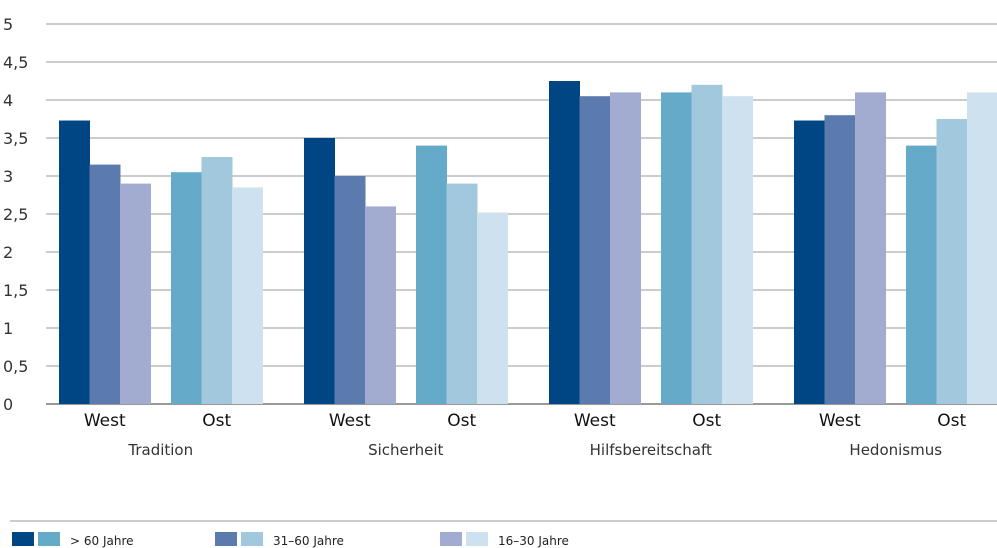  Describe the element at coordinates (15, 290) in the screenshot. I see `y-tick-label: 1,5` at that location.